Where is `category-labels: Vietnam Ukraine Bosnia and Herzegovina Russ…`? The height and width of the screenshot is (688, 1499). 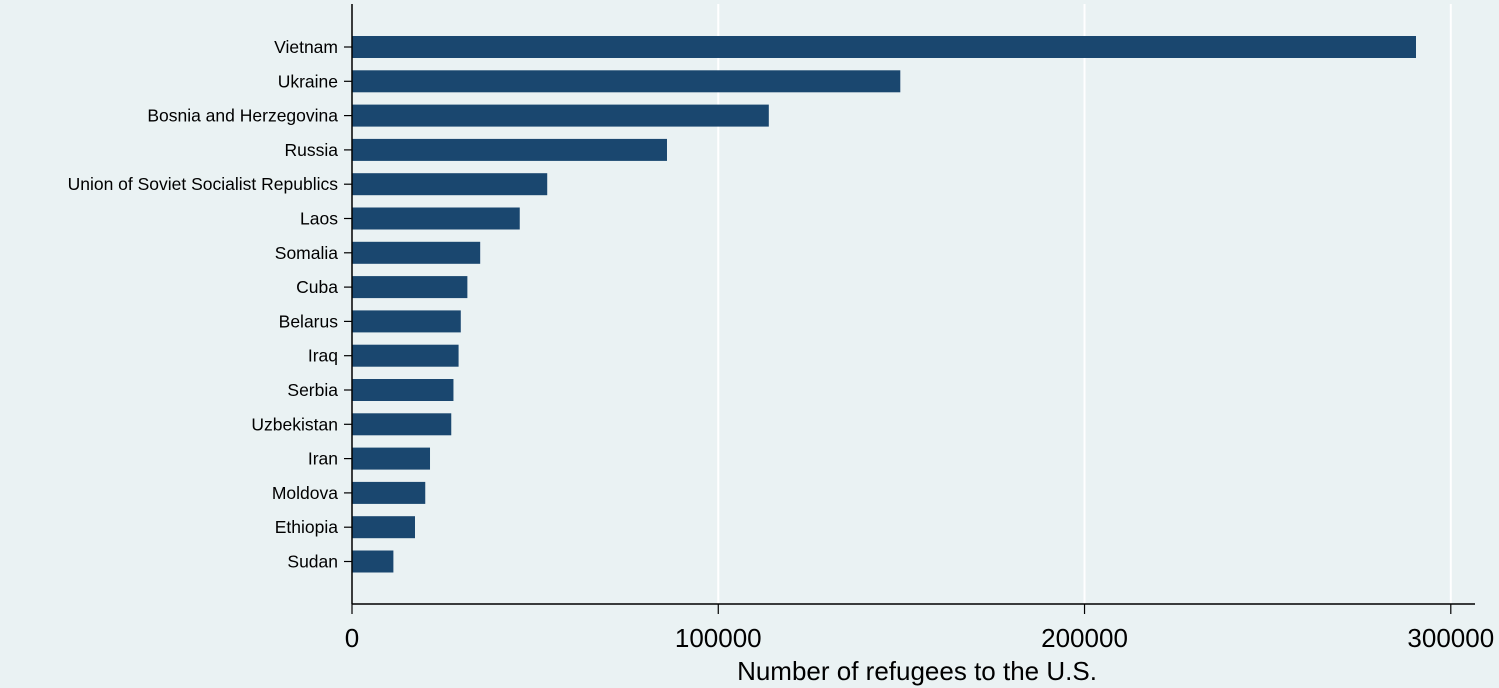
category-labels: Vietnam Ukraine Bosnia and Herzegovina Russ… is located at coordinates (210, 304).